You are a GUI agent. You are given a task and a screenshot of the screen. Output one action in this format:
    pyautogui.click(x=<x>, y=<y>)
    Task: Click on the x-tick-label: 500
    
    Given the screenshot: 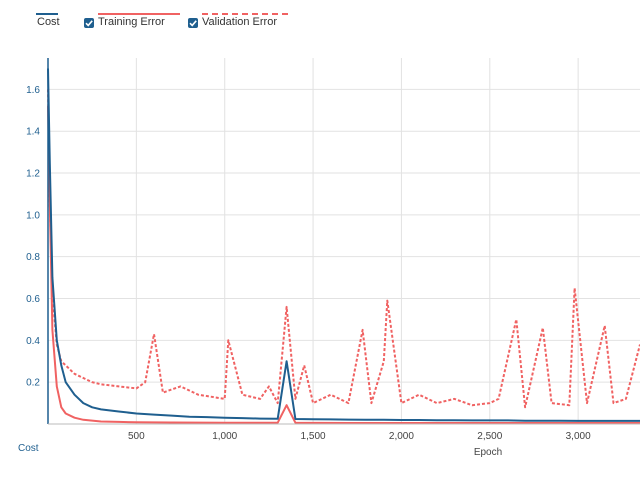 What is the action you would take?
    pyautogui.click(x=136, y=436)
    